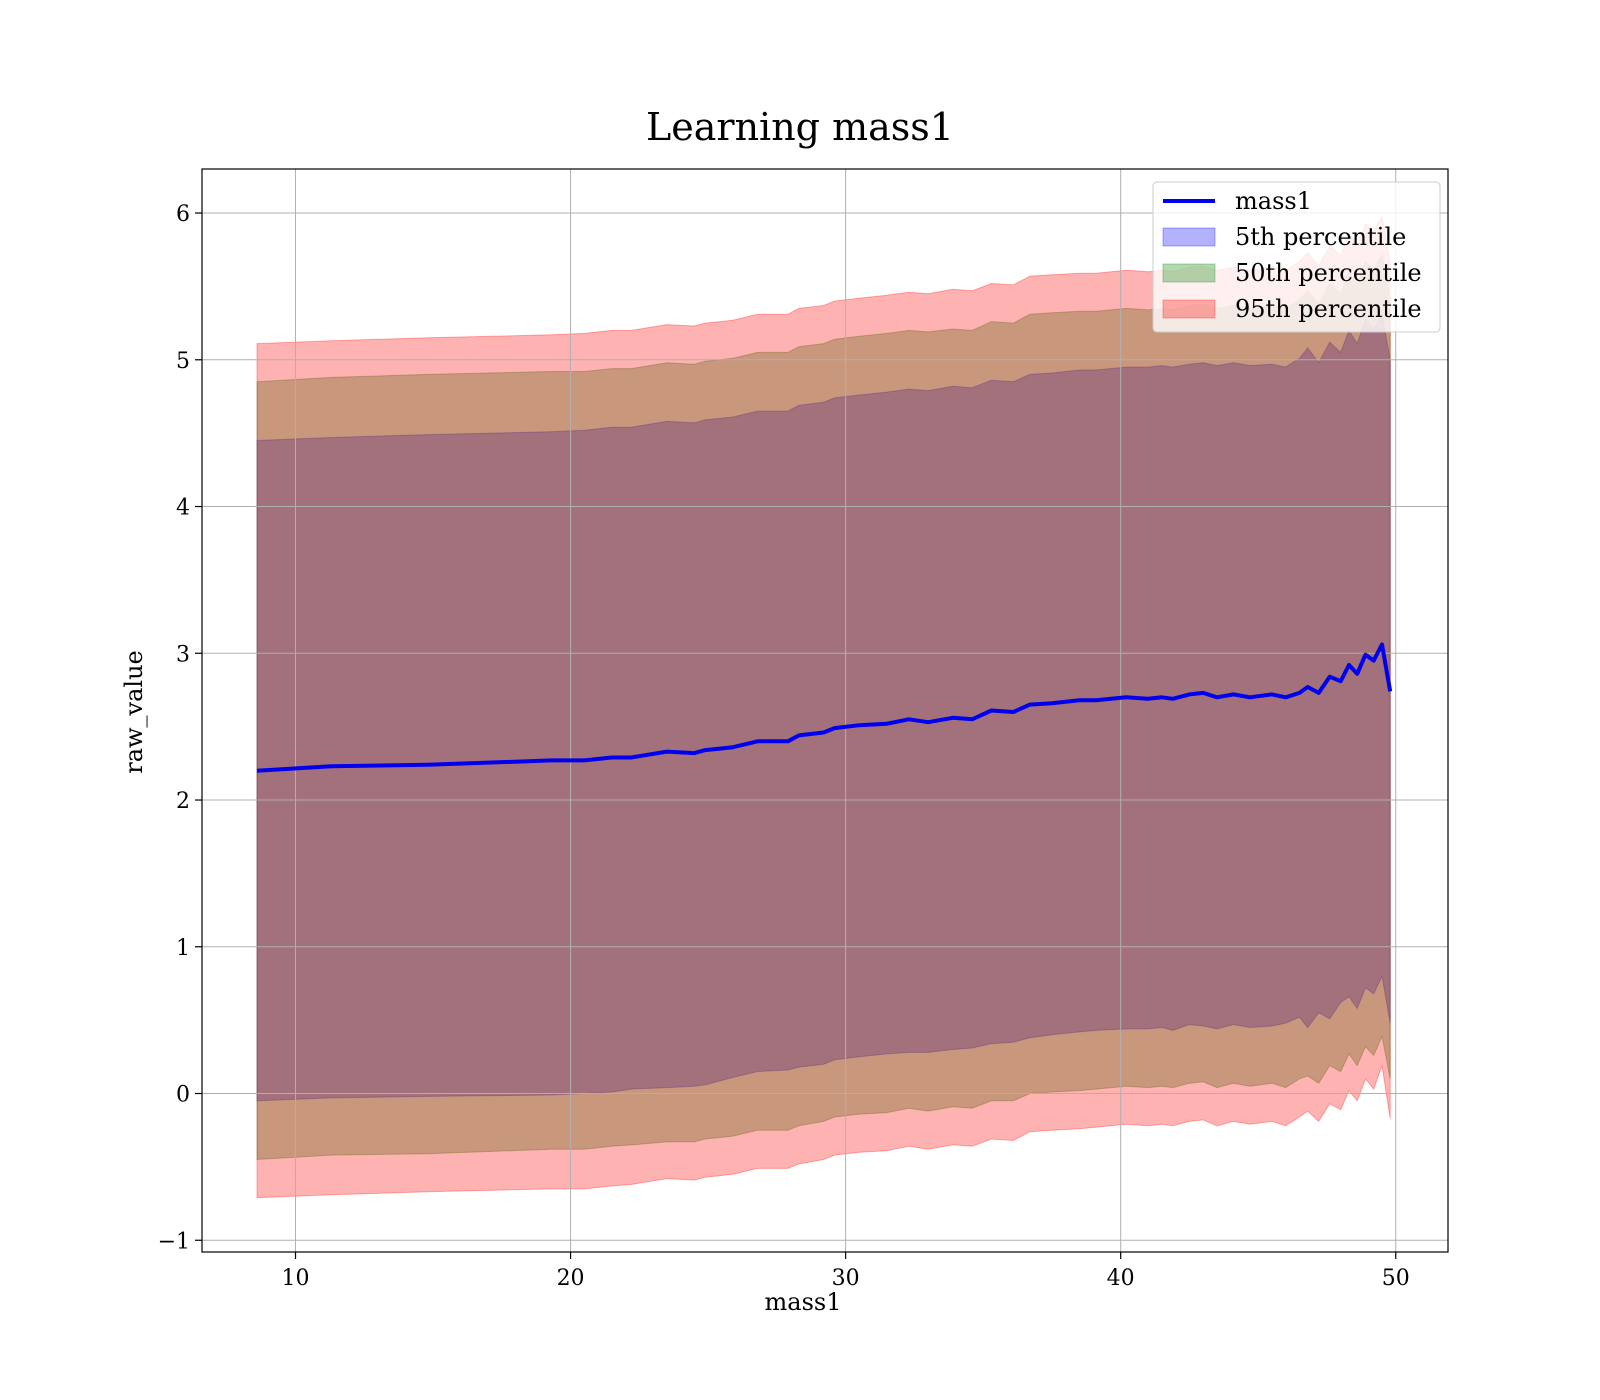 This screenshot has width=1600, height=1400. Describe the element at coordinates (1328, 309) in the screenshot. I see `legend-label: 95th percentile` at that location.